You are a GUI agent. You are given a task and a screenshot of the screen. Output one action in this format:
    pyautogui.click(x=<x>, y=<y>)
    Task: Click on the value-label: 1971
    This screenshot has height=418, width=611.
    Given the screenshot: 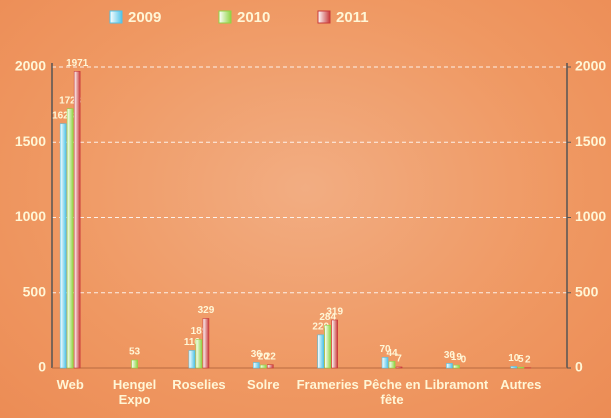 What is the action you would take?
    pyautogui.click(x=77, y=63)
    